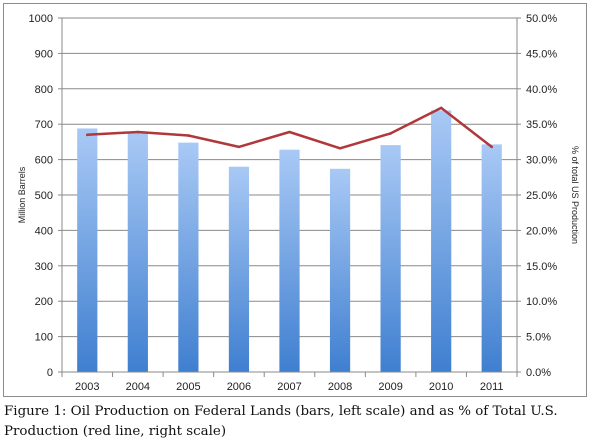  What do you see at coordinates (22, 194) in the screenshot?
I see `y-axis-title-left: Million Barrels` at bounding box center [22, 194].